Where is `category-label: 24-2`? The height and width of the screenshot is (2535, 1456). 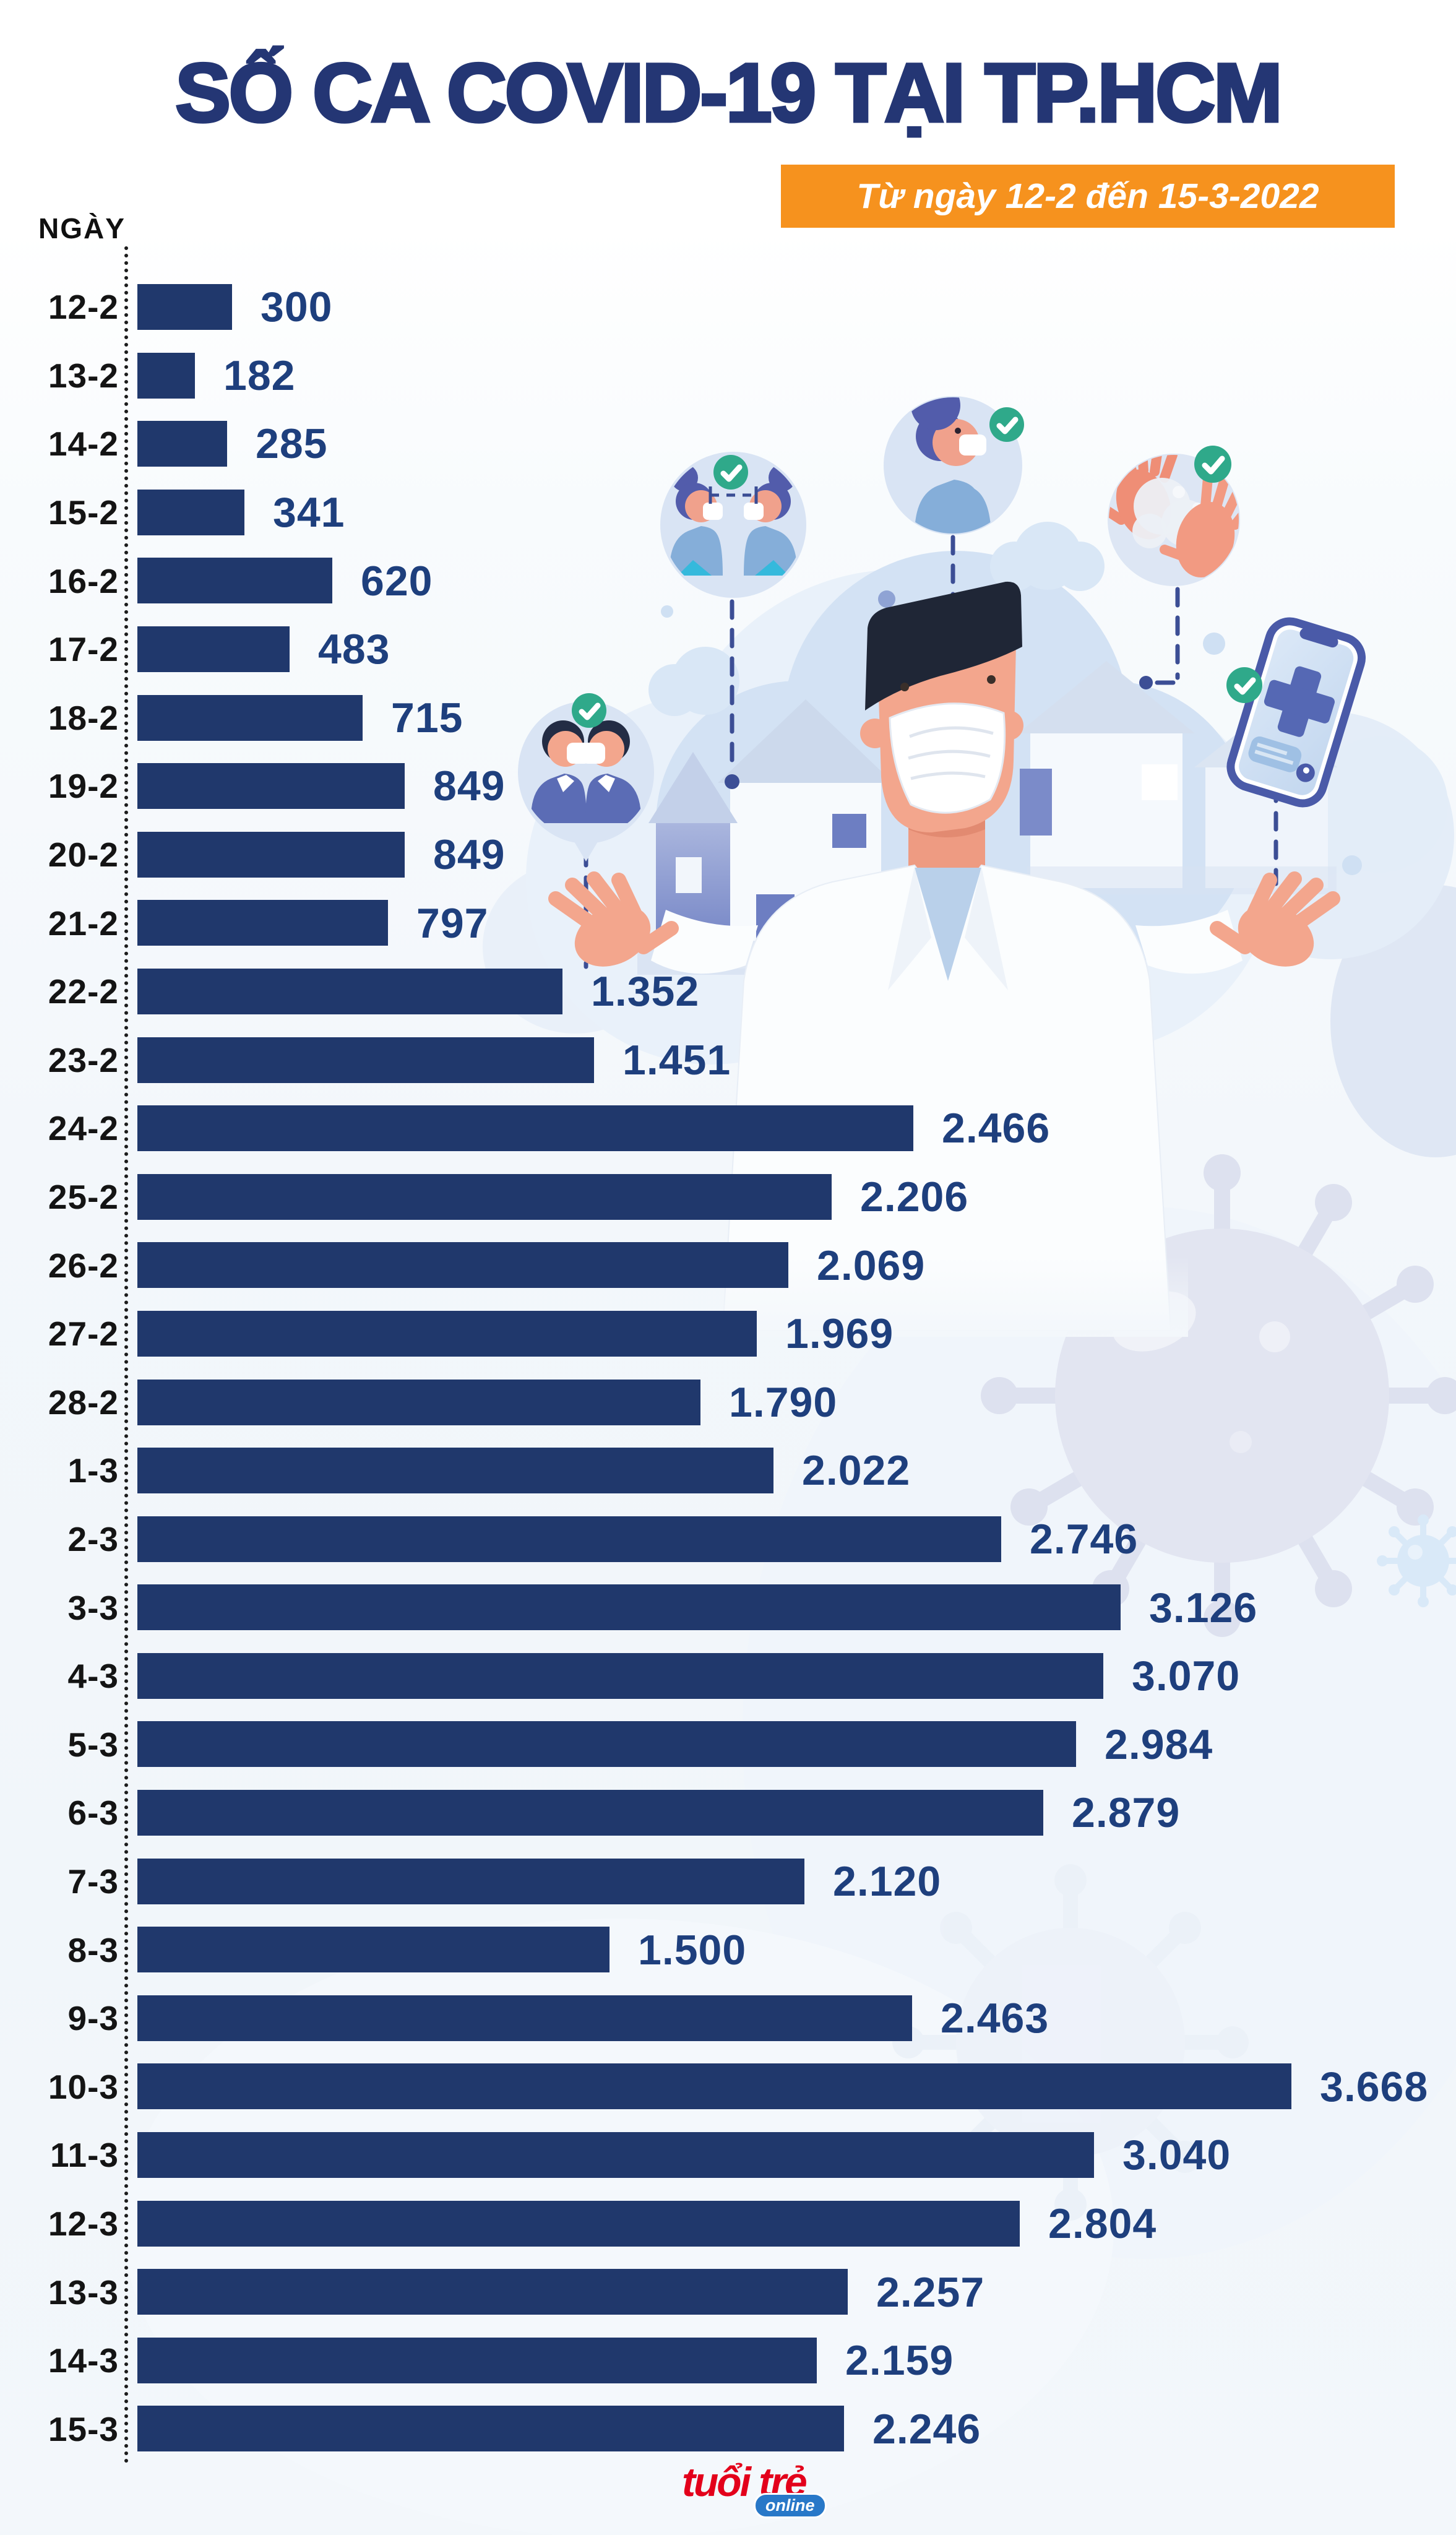 category-label: 24-2 is located at coordinates (83, 1128).